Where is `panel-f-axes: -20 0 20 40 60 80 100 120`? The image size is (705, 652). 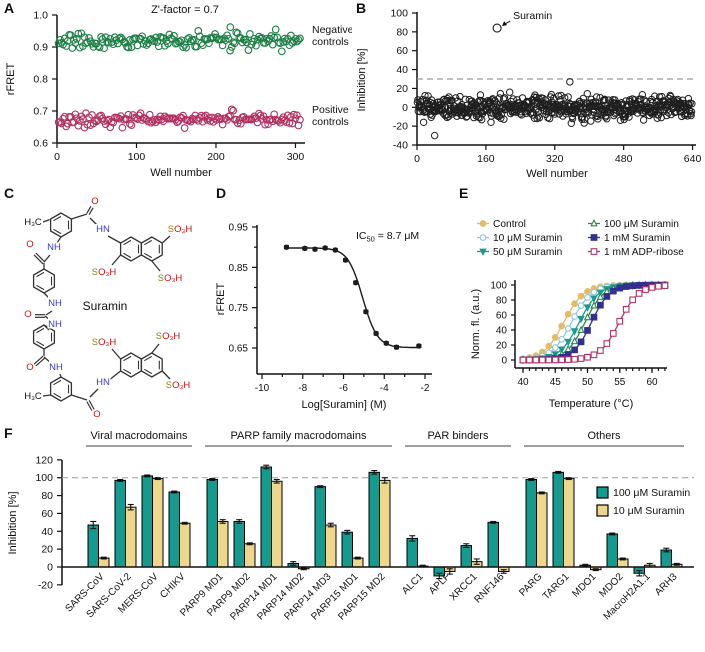
panel-f-axes: -20 0 20 40 60 80 100 120 is located at coordinates (49, 522).